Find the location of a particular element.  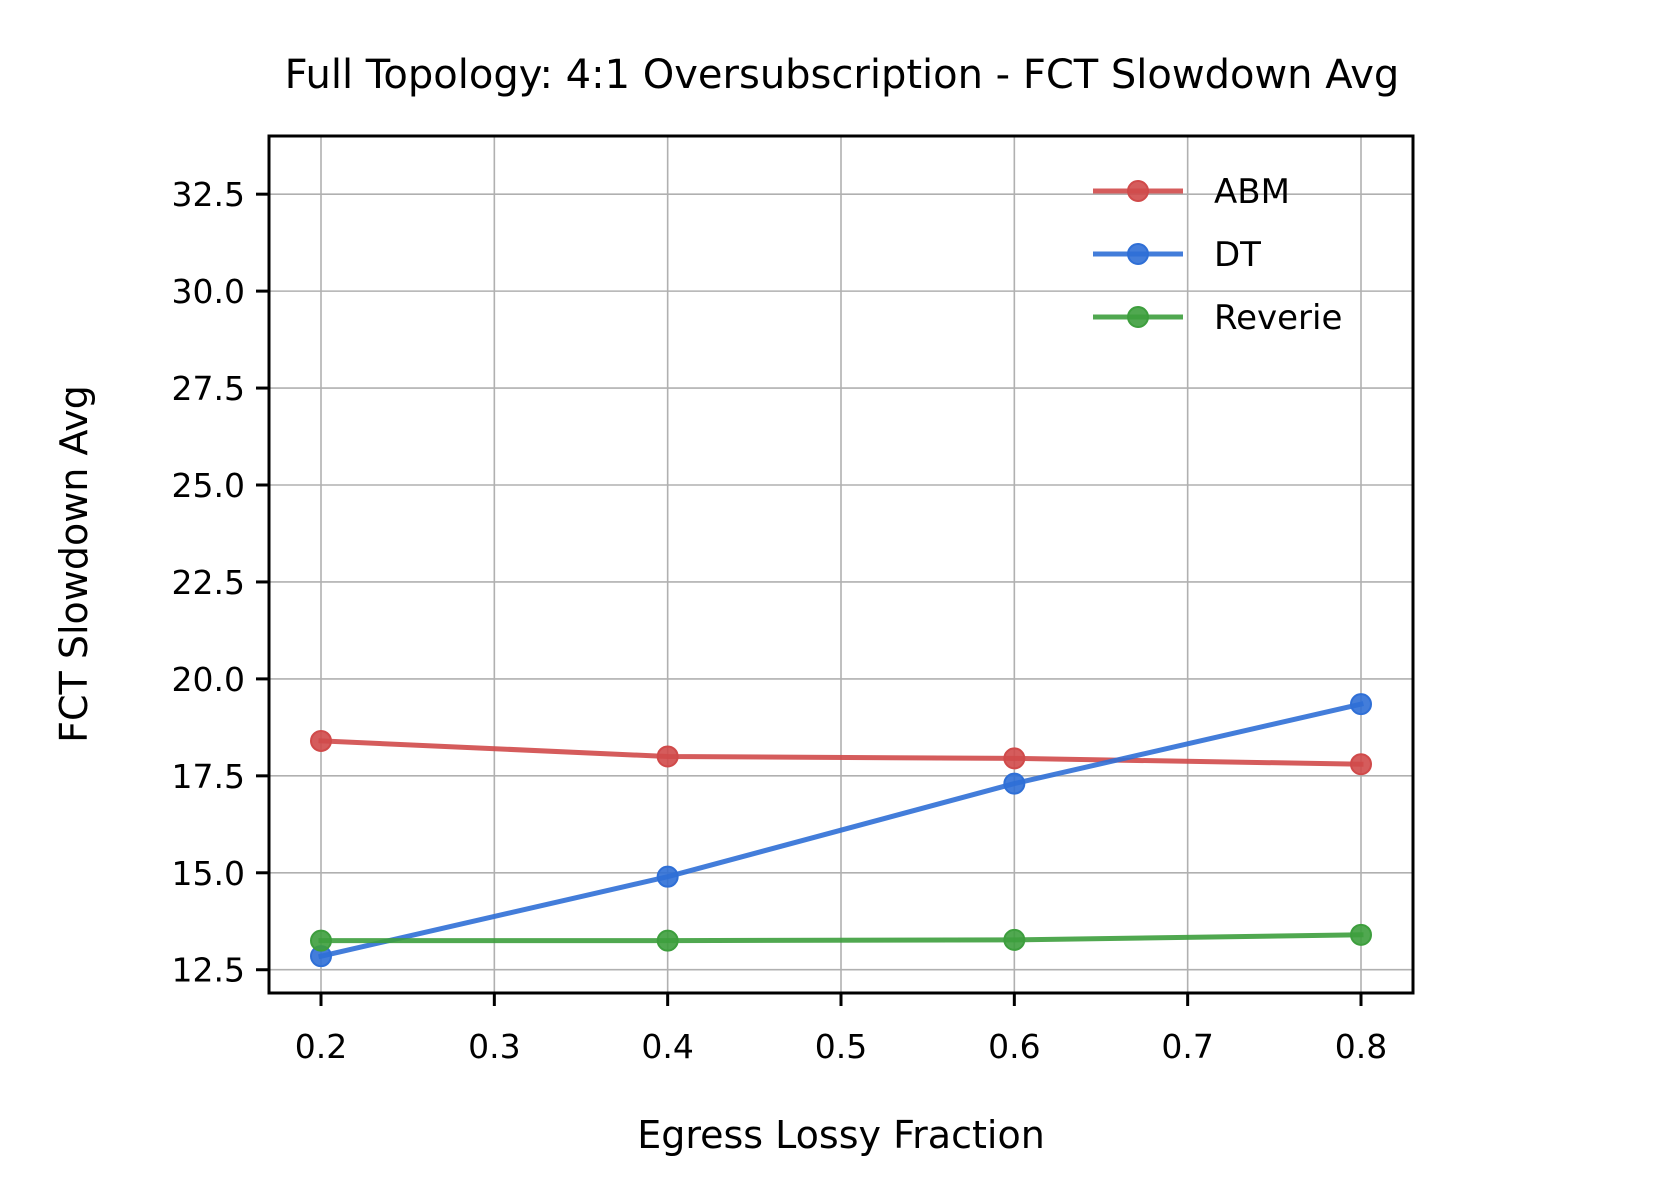

legend-marker-reverie is located at coordinates (1138, 317).